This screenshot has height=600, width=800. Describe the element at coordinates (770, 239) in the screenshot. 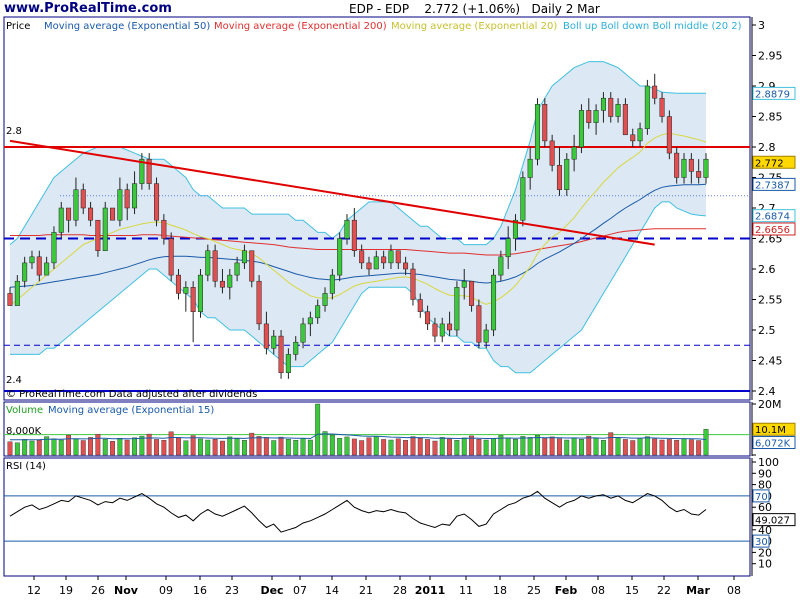

I see `price-tick-label: 2.65` at that location.